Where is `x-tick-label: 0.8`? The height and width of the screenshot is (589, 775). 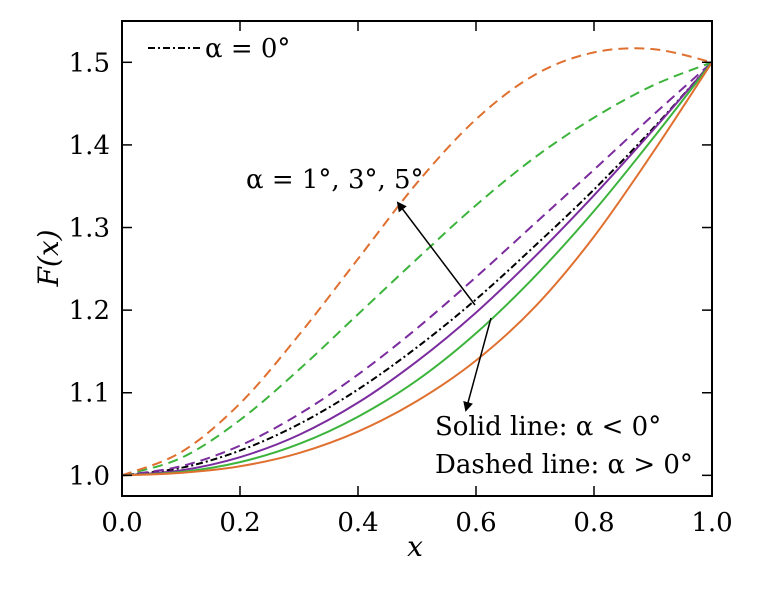
x-tick-label: 0.8 is located at coordinates (593, 523).